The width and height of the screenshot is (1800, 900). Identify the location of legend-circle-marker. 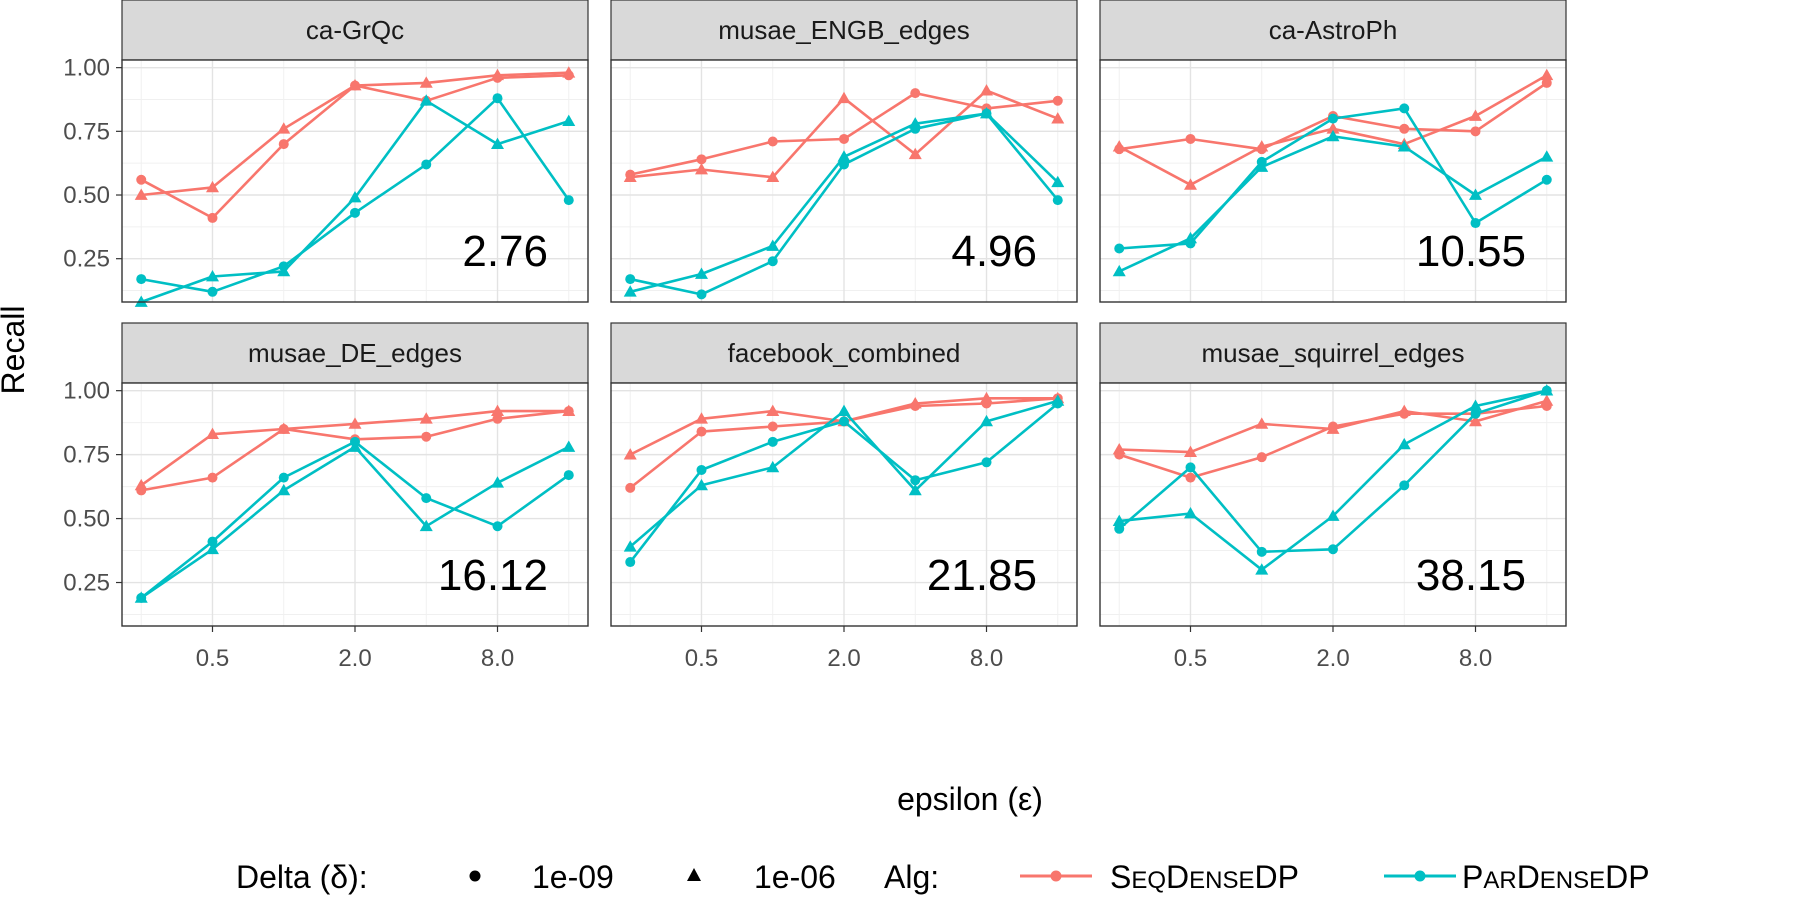
(475, 876).